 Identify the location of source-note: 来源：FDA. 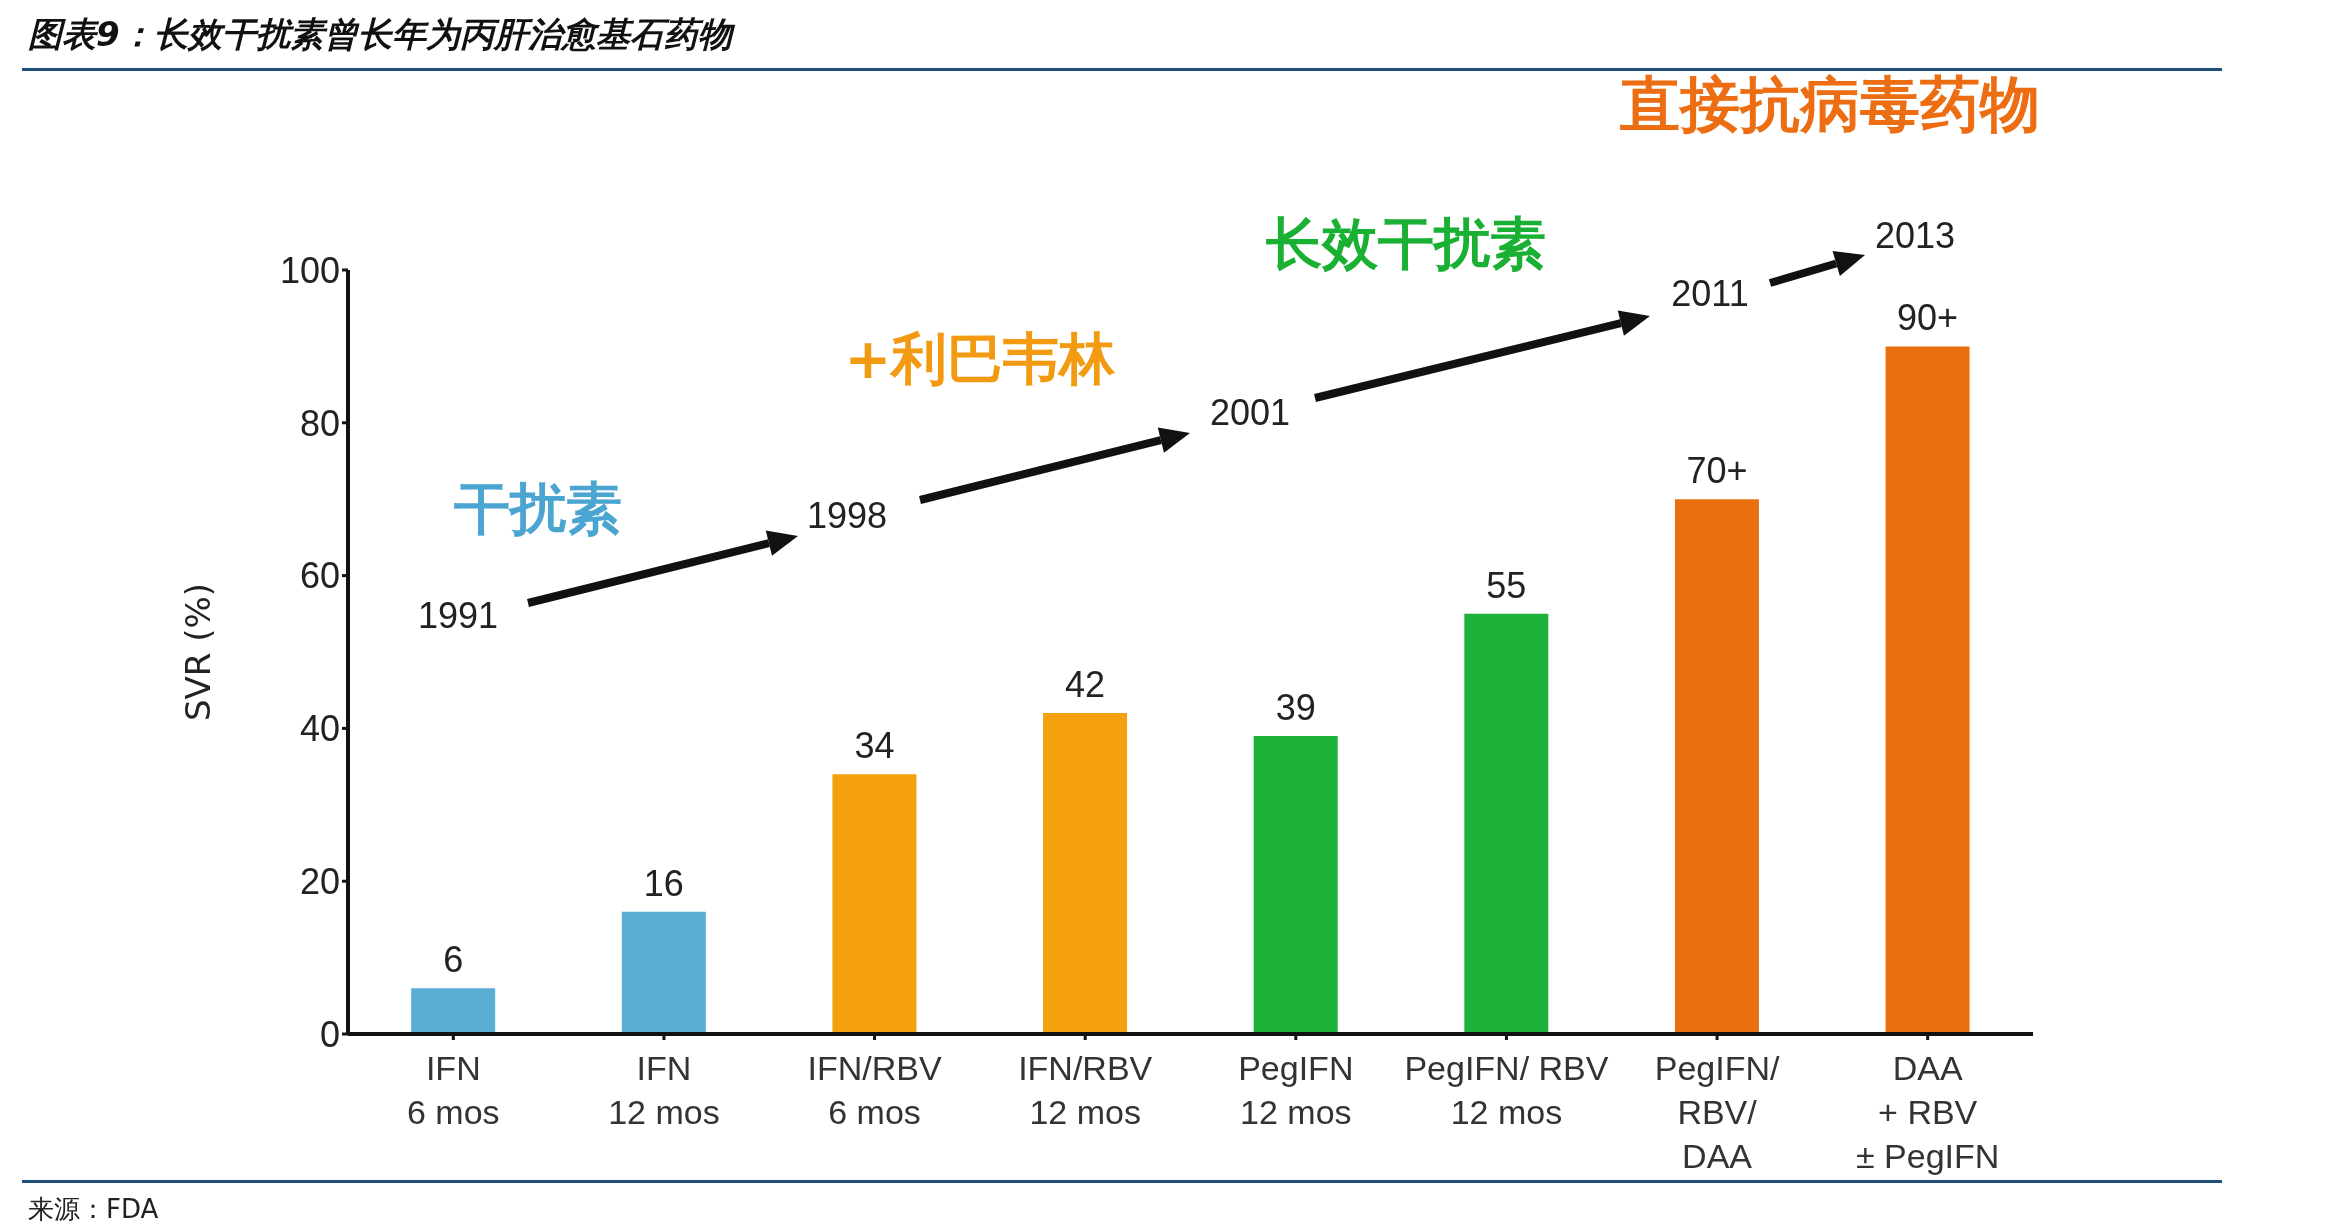
(93, 1209).